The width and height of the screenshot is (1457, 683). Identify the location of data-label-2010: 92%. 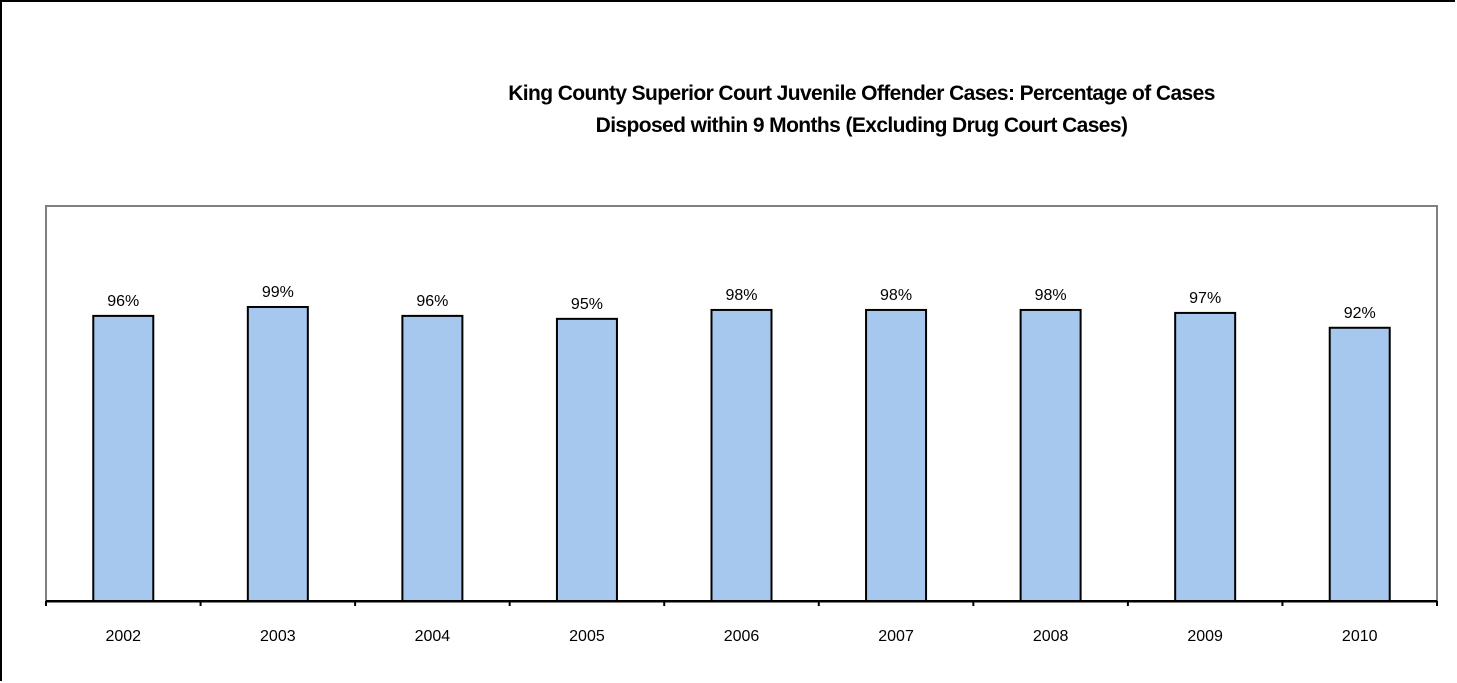
(1360, 313).